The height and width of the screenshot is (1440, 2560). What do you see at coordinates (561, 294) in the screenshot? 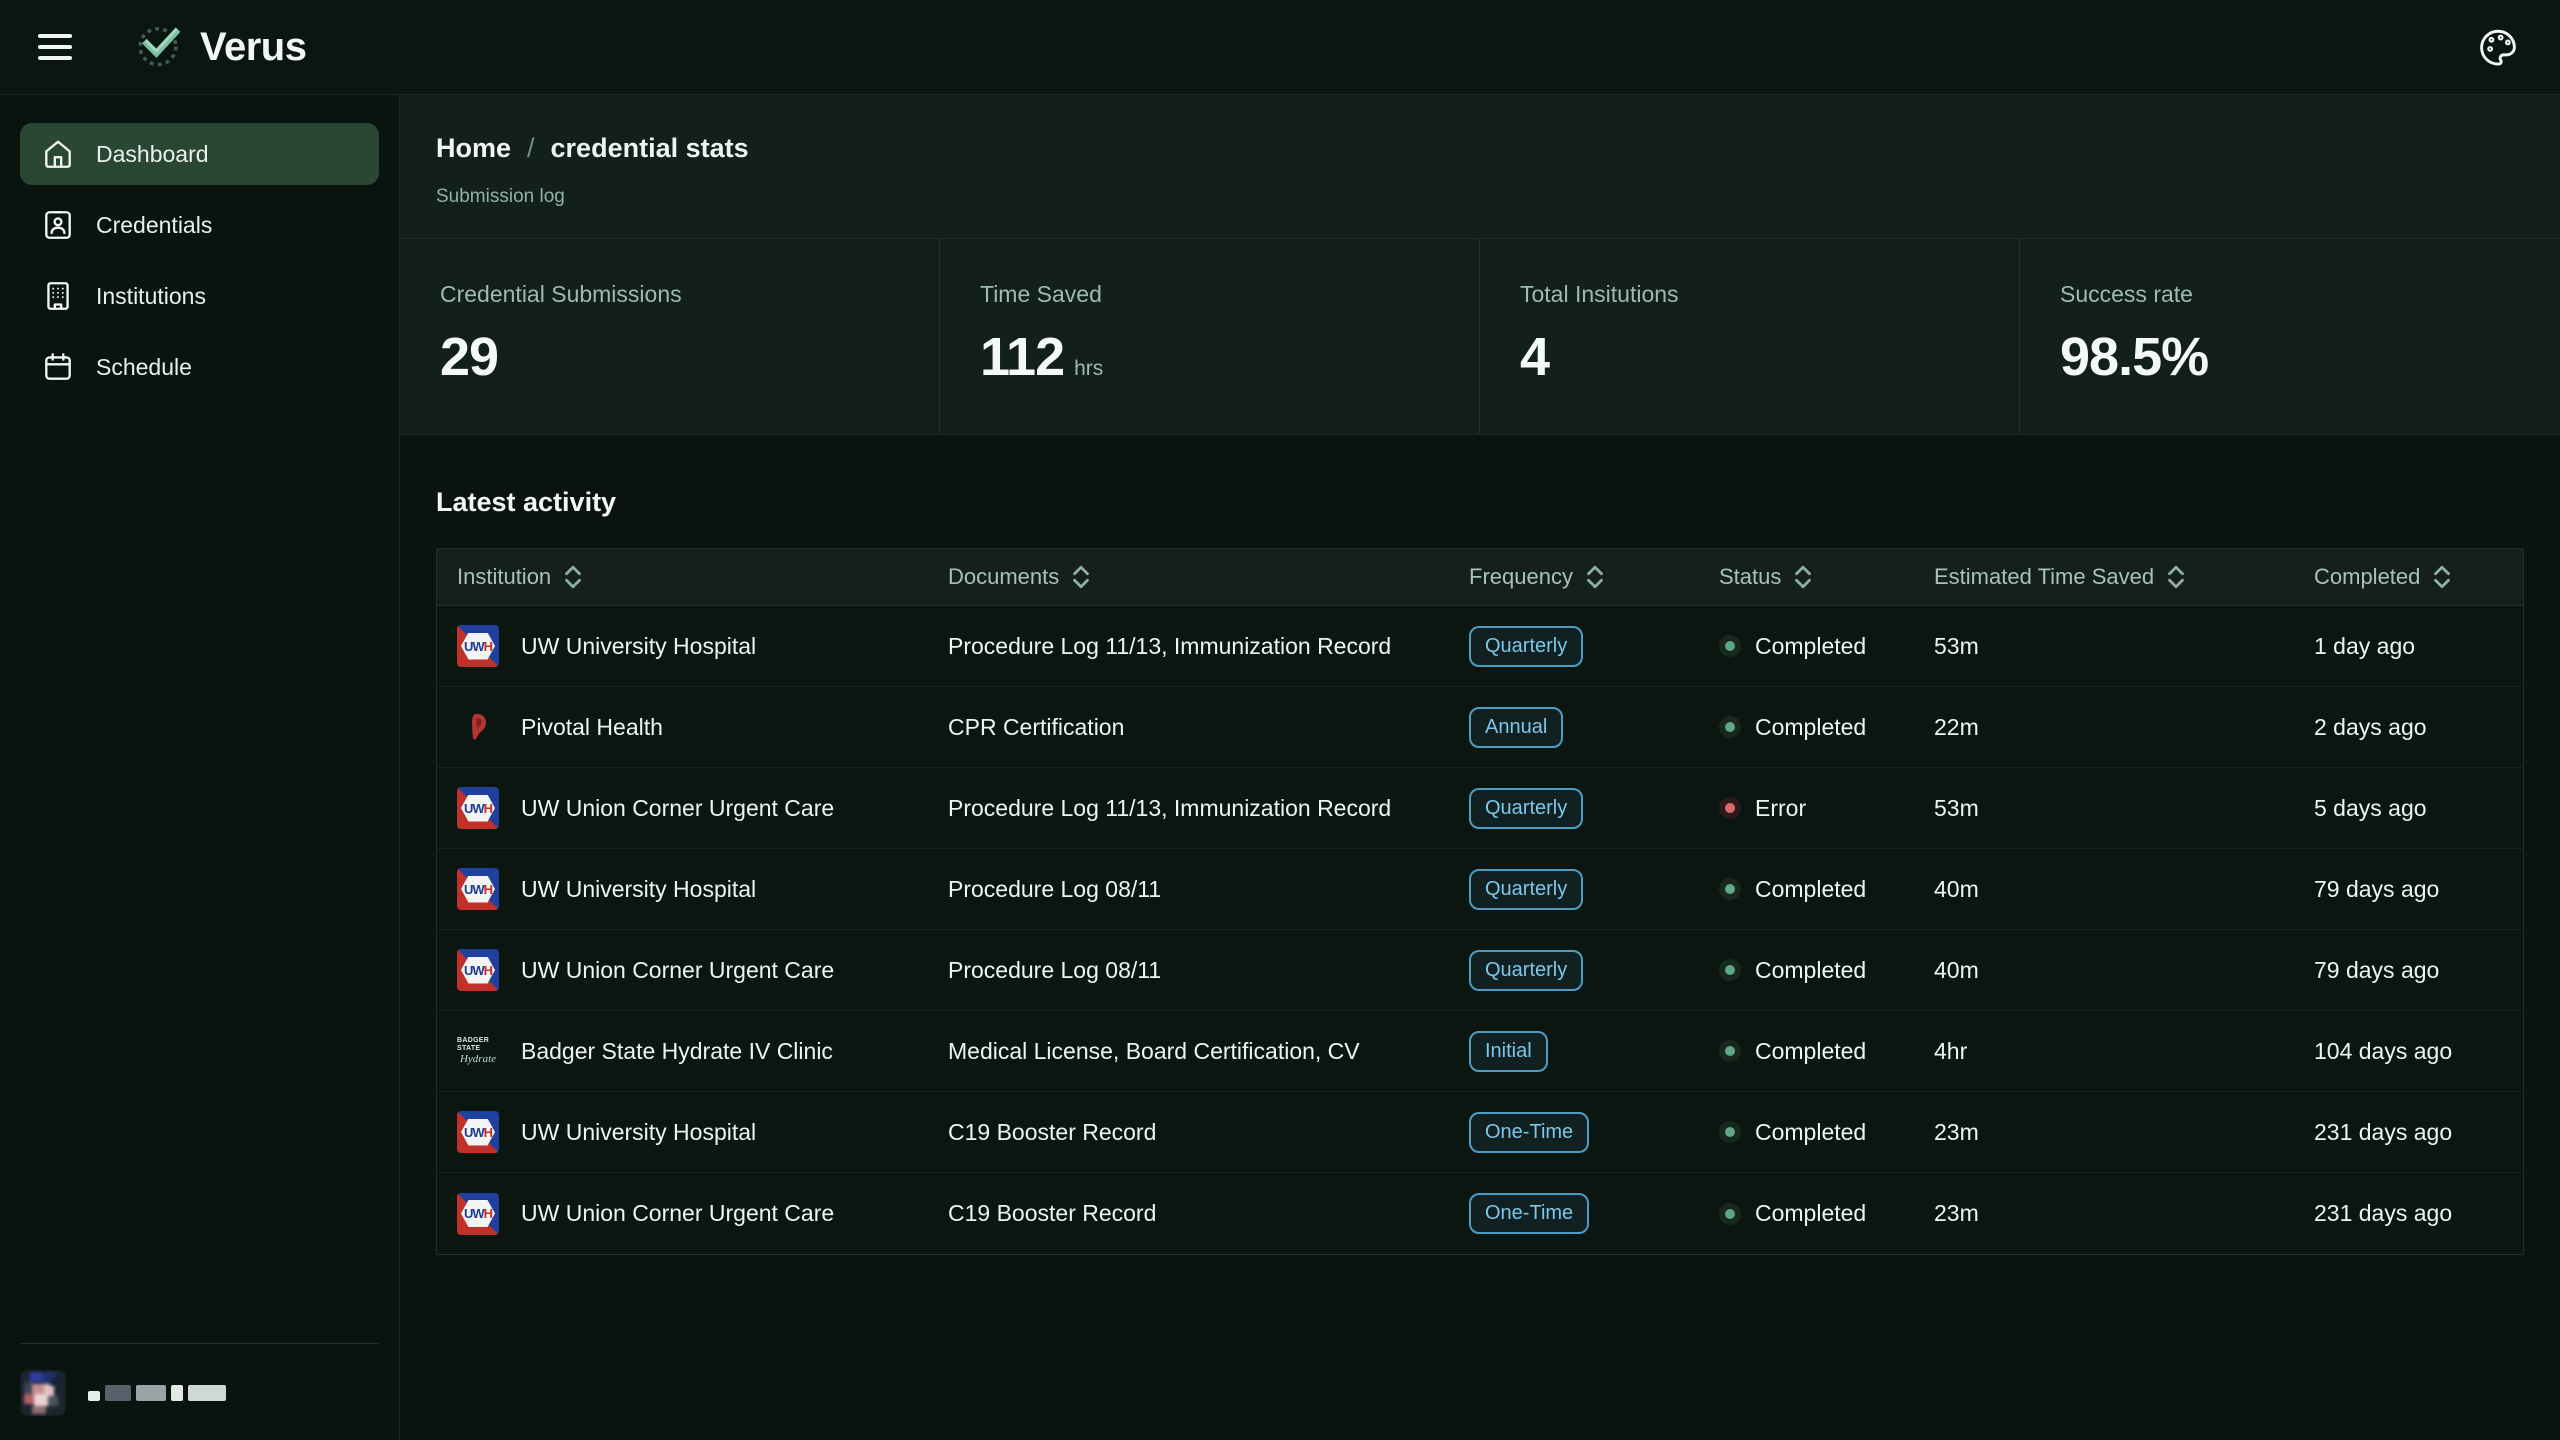
I see `stat-label: Credential Submissions` at bounding box center [561, 294].